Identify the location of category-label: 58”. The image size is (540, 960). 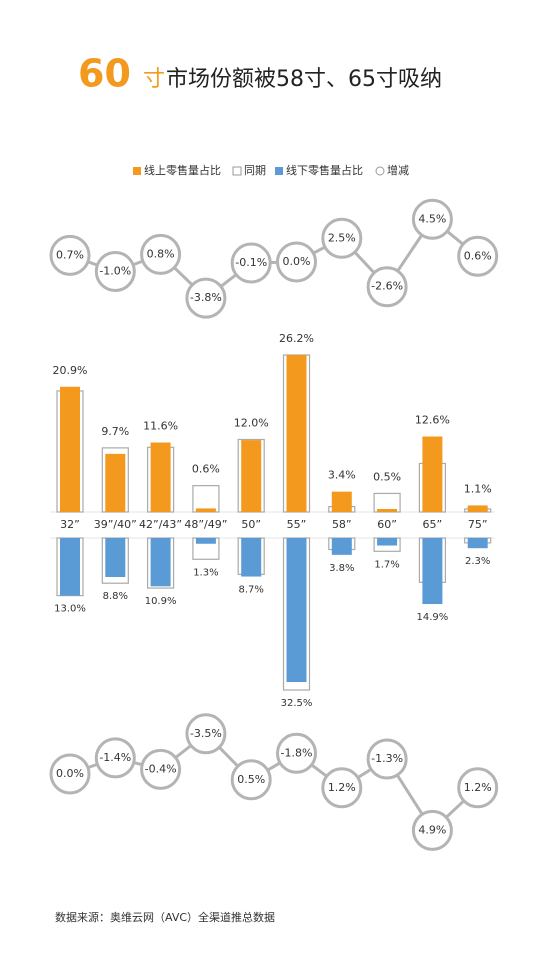
(342, 524).